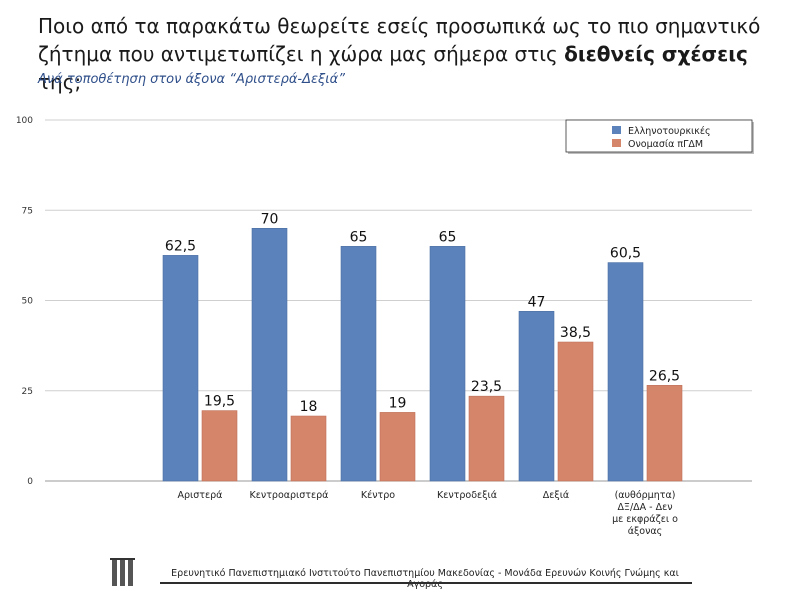 This screenshot has width=800, height=602. What do you see at coordinates (289, 495) in the screenshot?
I see `x-tick-label: Κεντροαριστερά` at bounding box center [289, 495].